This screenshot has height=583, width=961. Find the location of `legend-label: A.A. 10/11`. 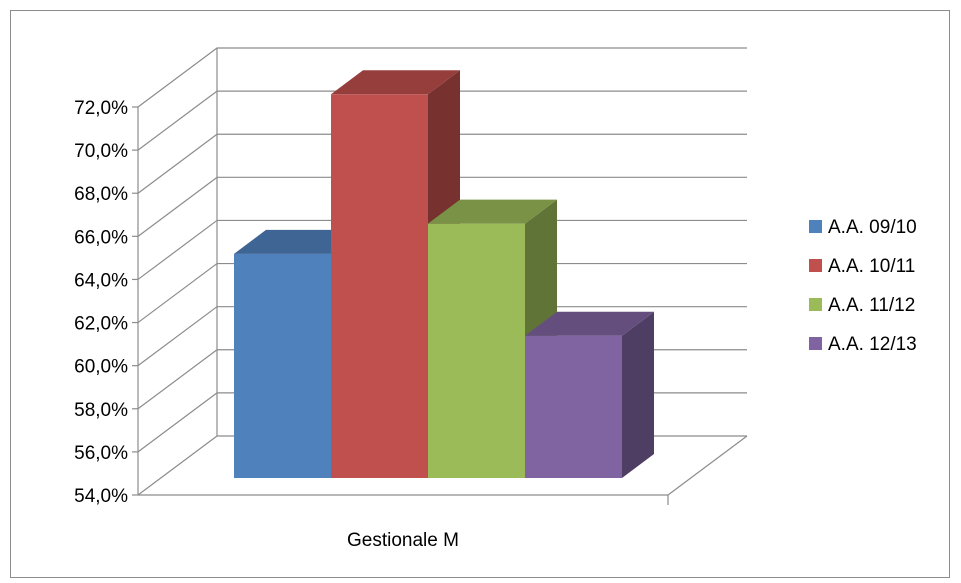

legend-label: A.A. 10/11 is located at coordinates (871, 266).